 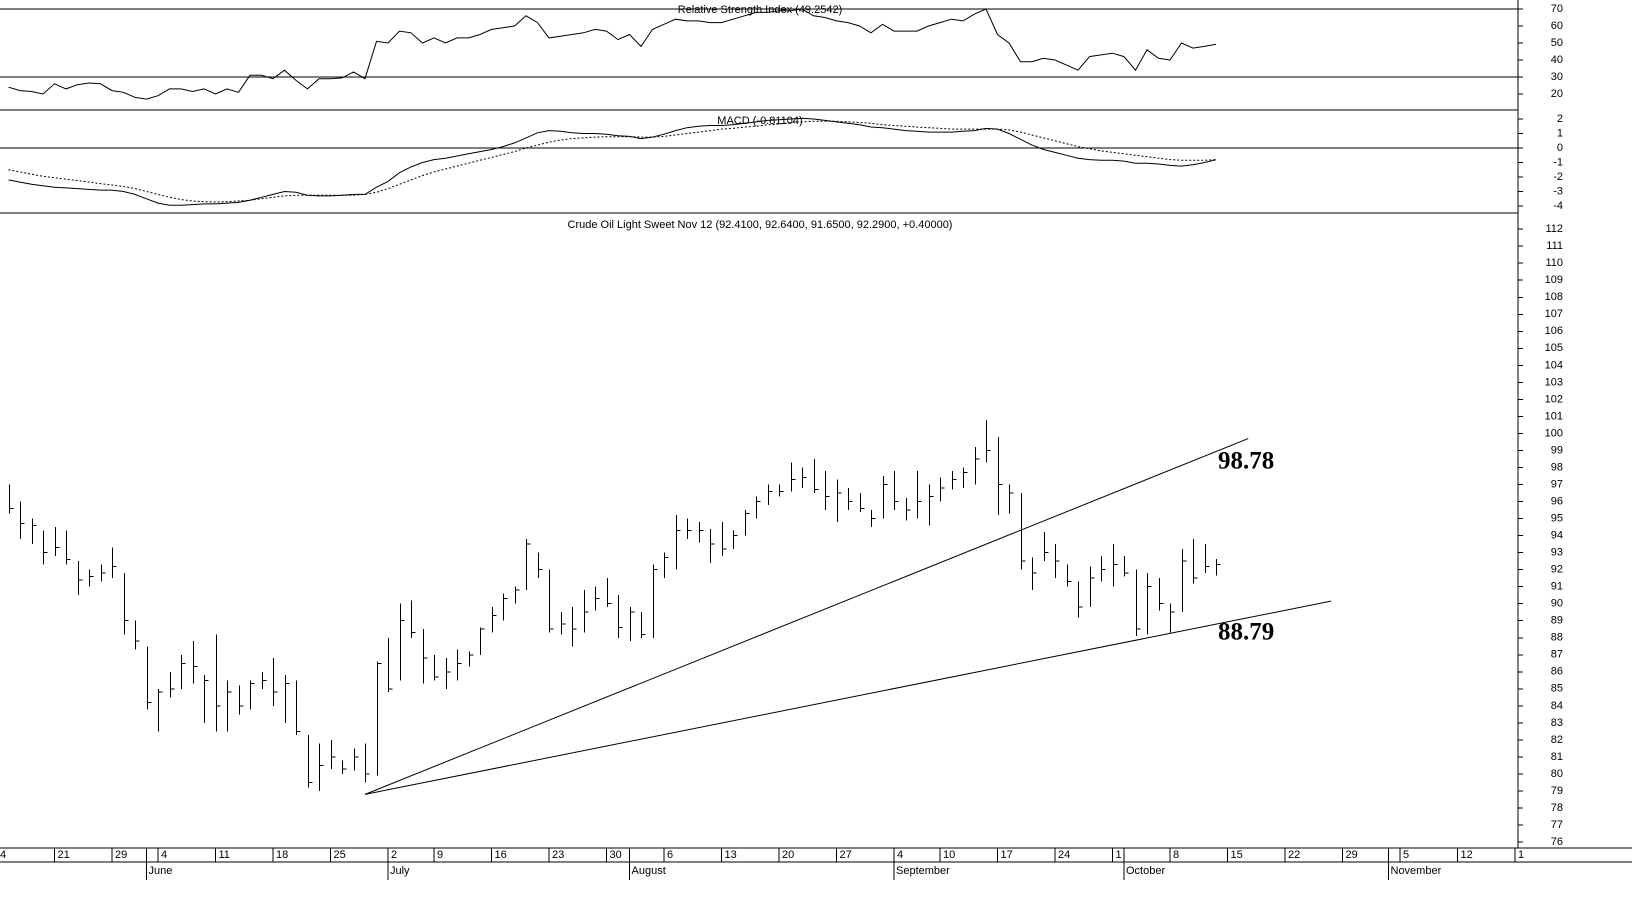 I want to click on y-tick-label: 87, so click(x=1557, y=655).